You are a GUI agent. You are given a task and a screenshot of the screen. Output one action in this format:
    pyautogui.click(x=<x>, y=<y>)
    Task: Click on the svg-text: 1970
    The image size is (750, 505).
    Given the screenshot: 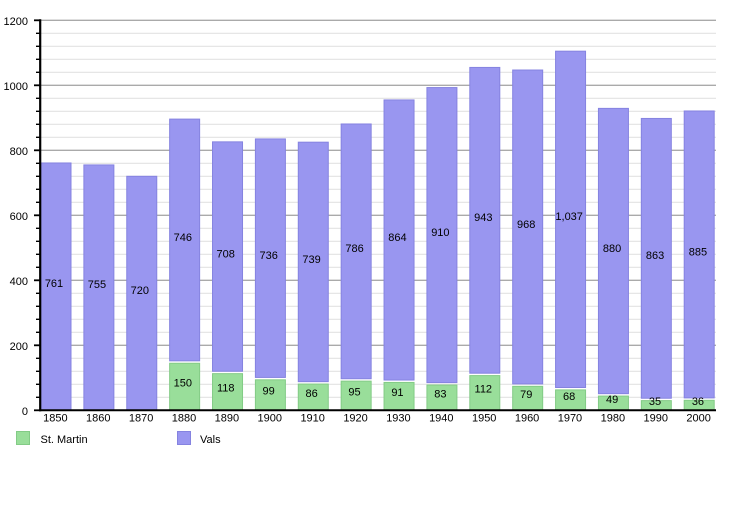 What is the action you would take?
    pyautogui.click(x=570, y=419)
    